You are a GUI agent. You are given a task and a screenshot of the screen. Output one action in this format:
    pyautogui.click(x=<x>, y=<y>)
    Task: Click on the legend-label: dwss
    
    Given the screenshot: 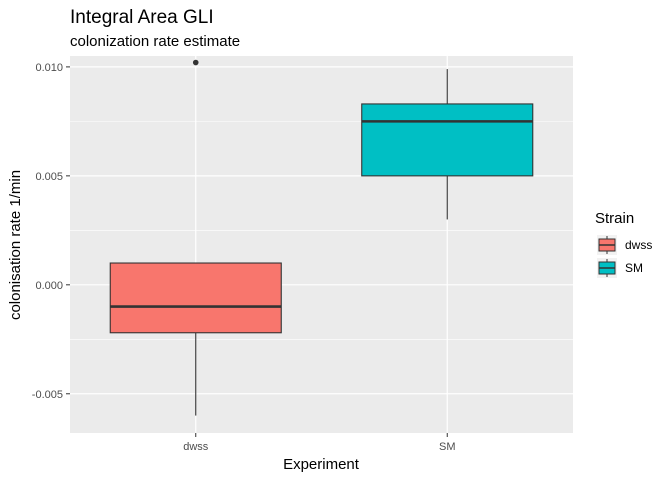 What is the action you would take?
    pyautogui.click(x=638, y=245)
    